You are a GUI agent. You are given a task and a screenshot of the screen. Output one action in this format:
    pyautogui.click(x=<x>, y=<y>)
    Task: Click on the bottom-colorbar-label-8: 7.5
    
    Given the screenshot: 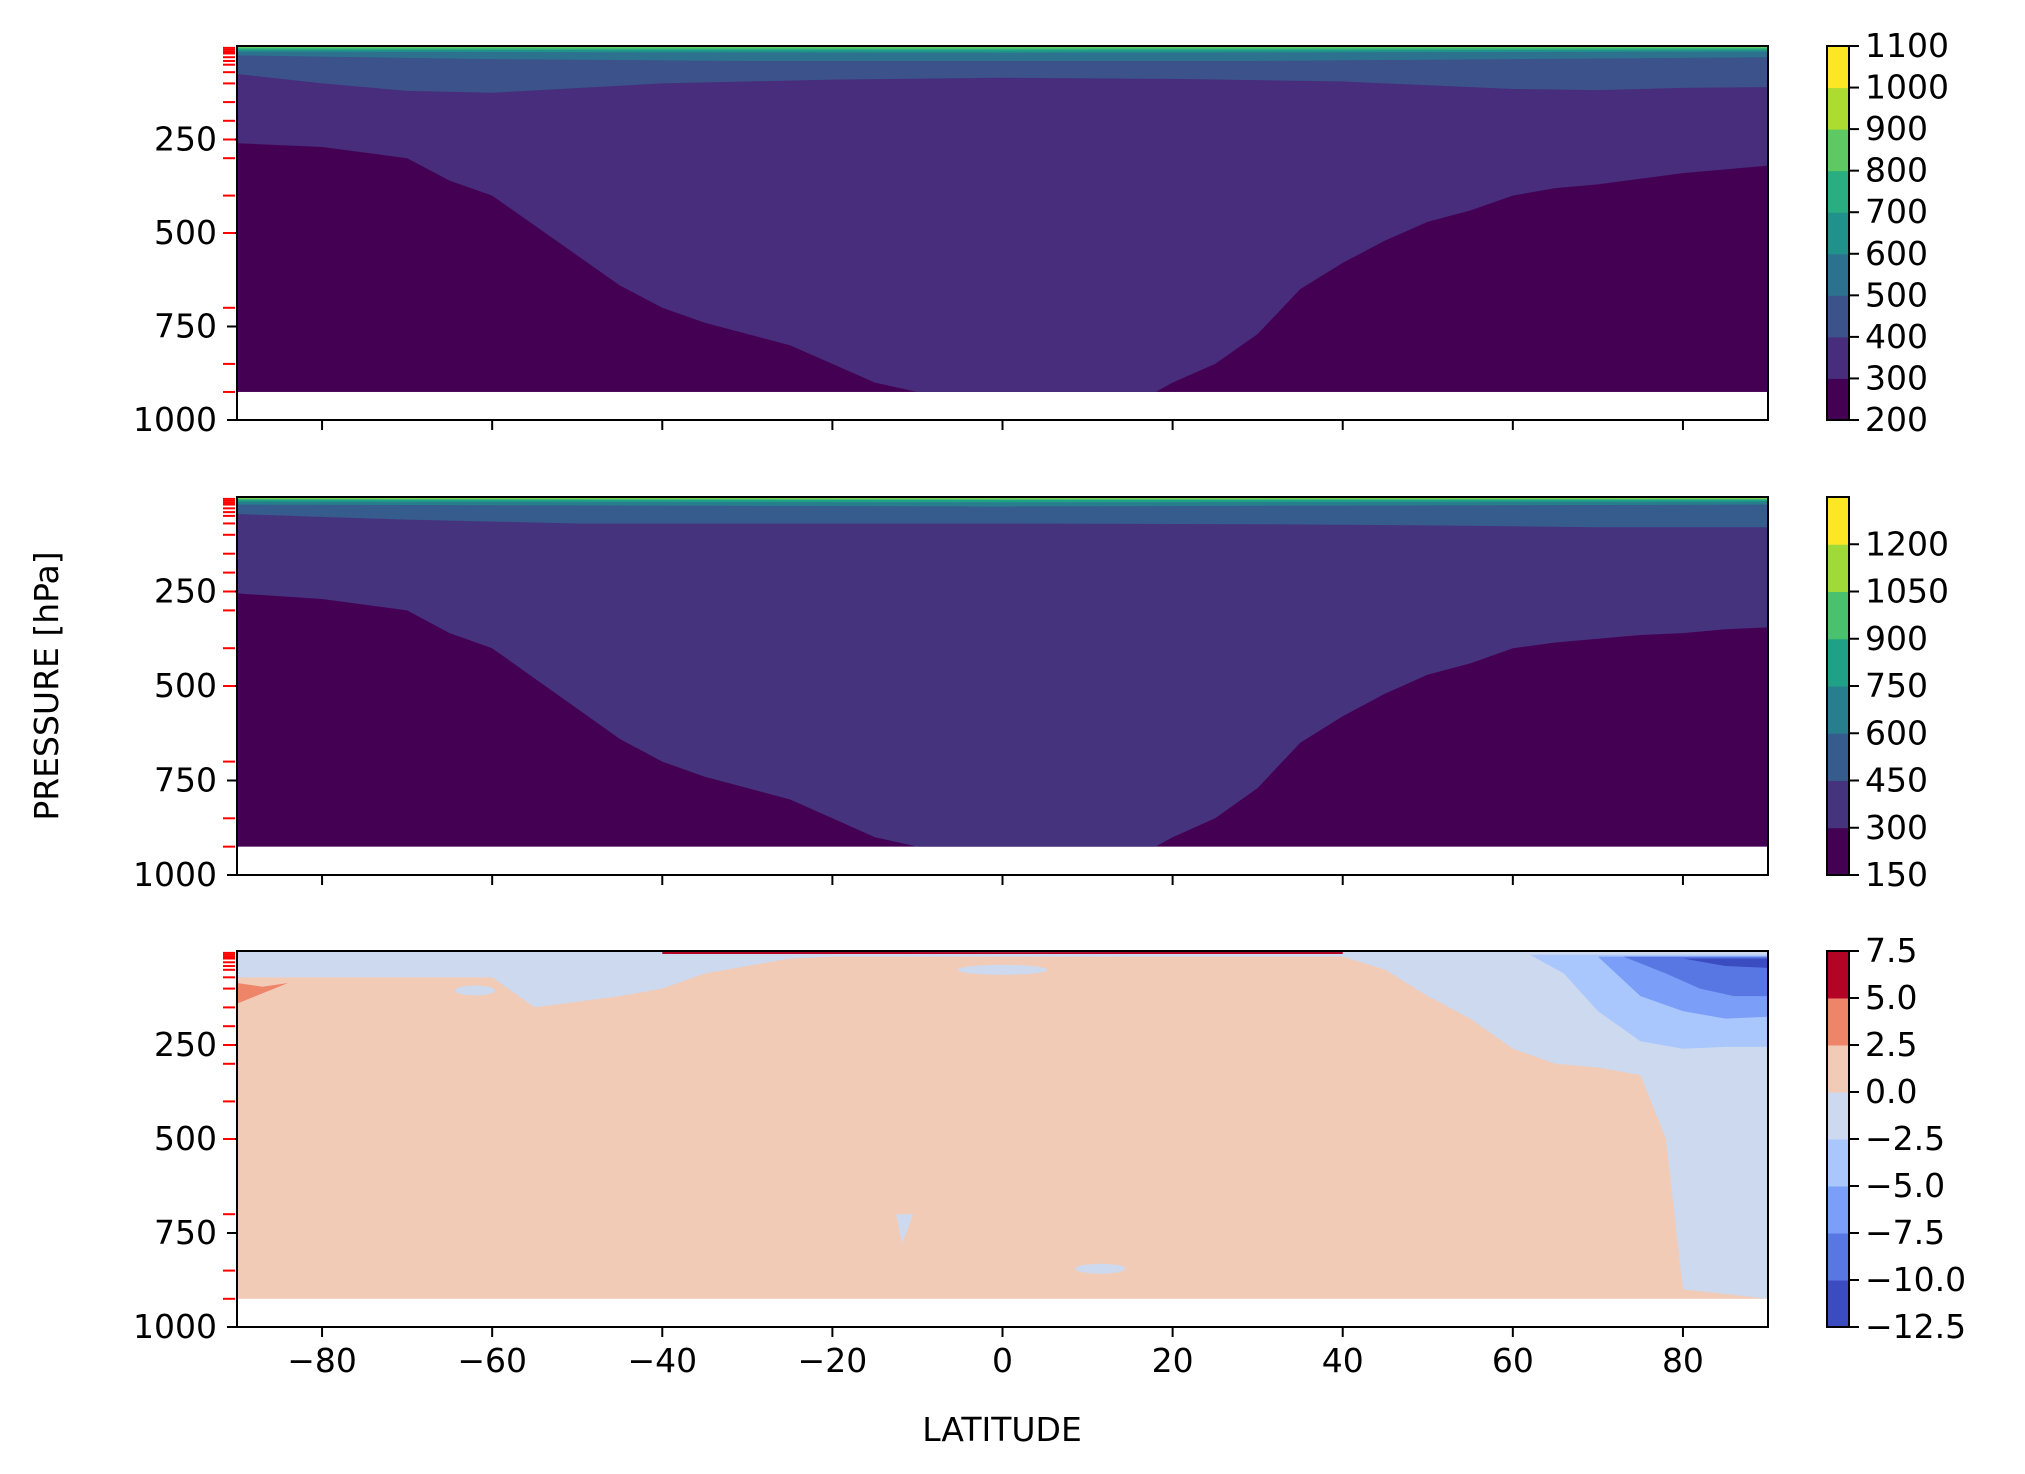 What is the action you would take?
    pyautogui.click(x=1891, y=950)
    